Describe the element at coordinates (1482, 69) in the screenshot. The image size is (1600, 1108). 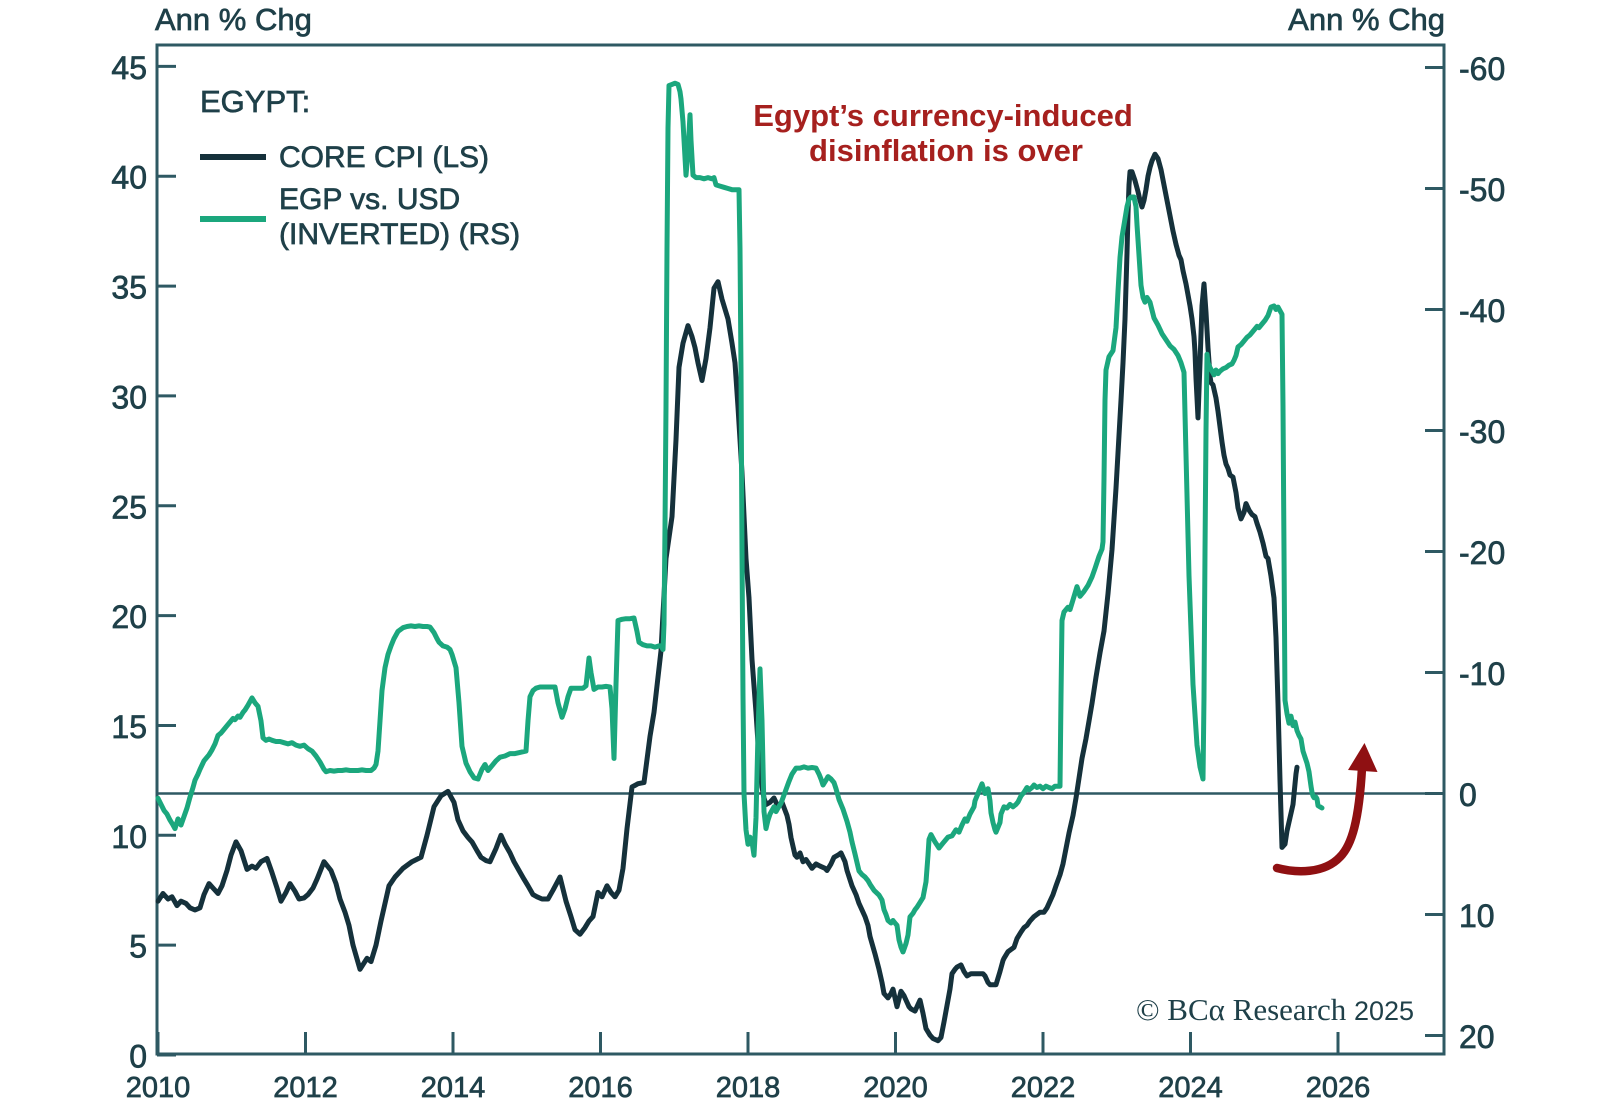
I see `svg-text: -60` at that location.